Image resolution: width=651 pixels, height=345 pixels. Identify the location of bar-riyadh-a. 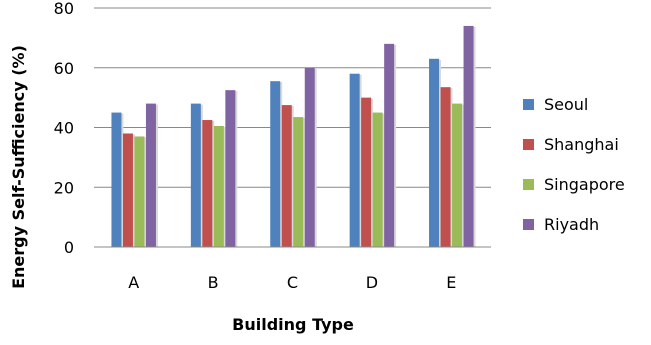
(150, 175).